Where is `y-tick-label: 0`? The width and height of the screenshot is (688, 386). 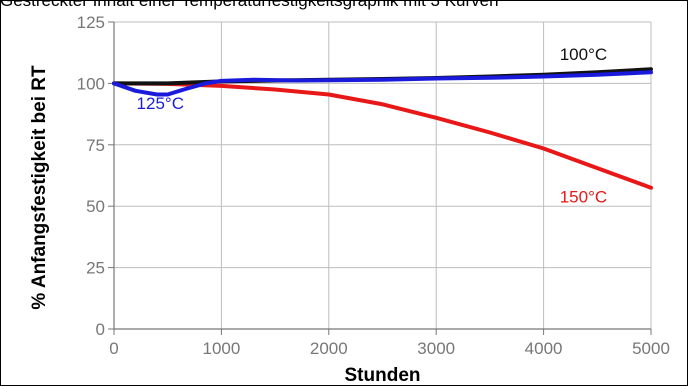 y-tick-label: 0 is located at coordinates (100, 329).